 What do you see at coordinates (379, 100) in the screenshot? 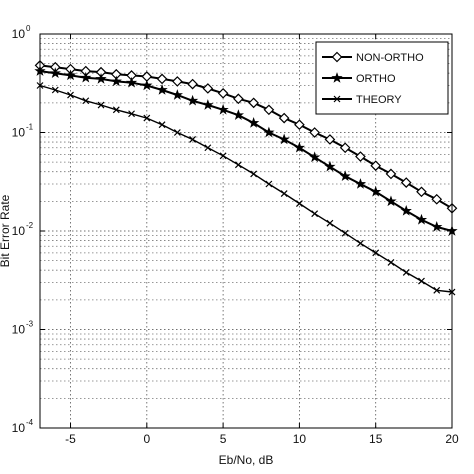
I see `legend-label: THEORY` at bounding box center [379, 100].